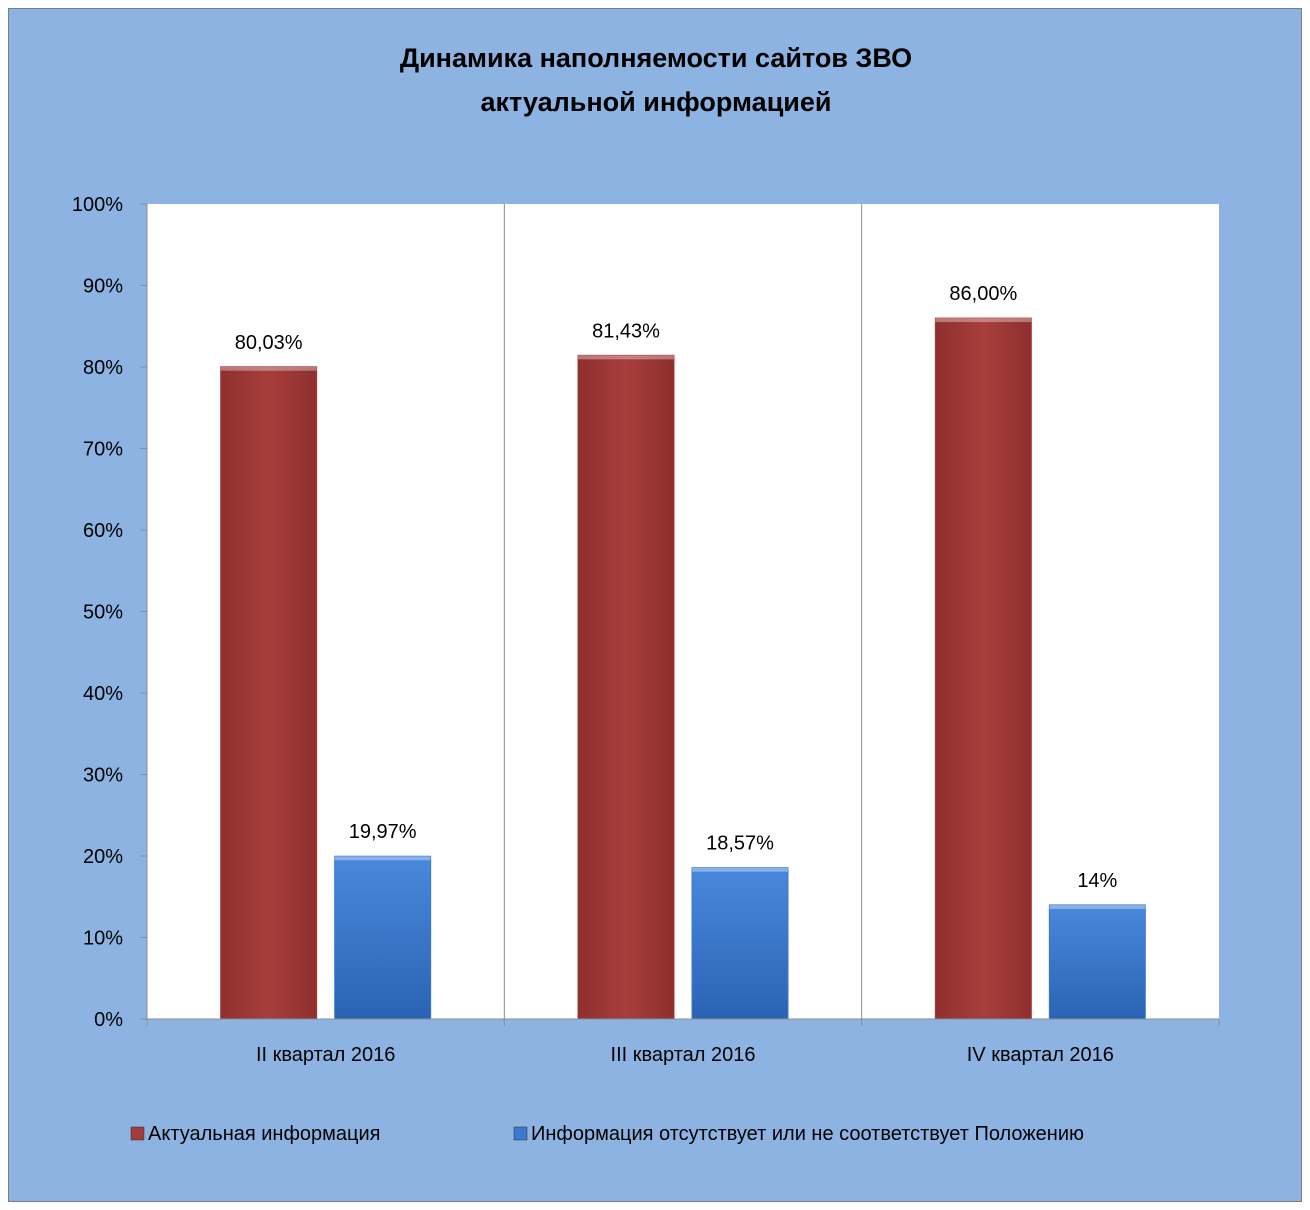 Image resolution: width=1310 pixels, height=1210 pixels. Describe the element at coordinates (1040, 1055) in the screenshot. I see `category-label: IV квартал 2016` at that location.